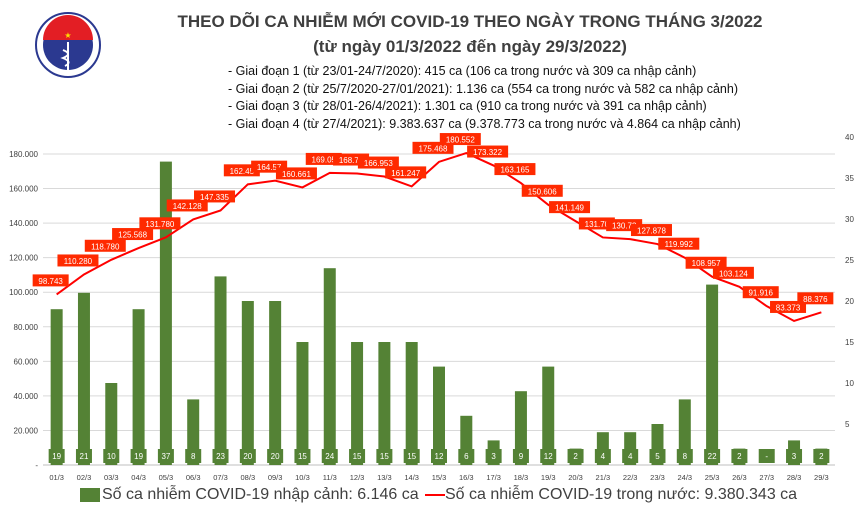  I want to click on bar-data-label: 21, so click(84, 456).